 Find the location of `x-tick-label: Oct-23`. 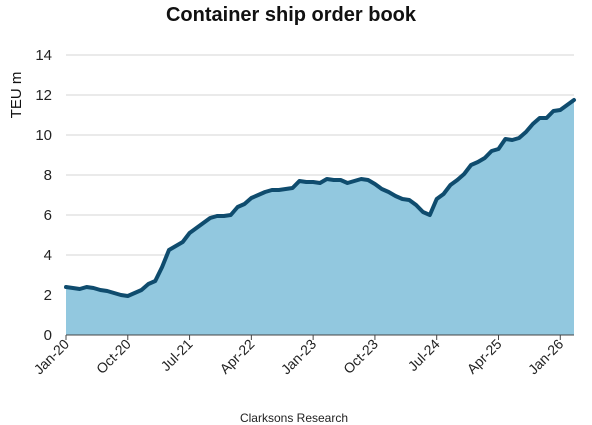

x-tick-label: Oct-23 is located at coordinates (360, 356).